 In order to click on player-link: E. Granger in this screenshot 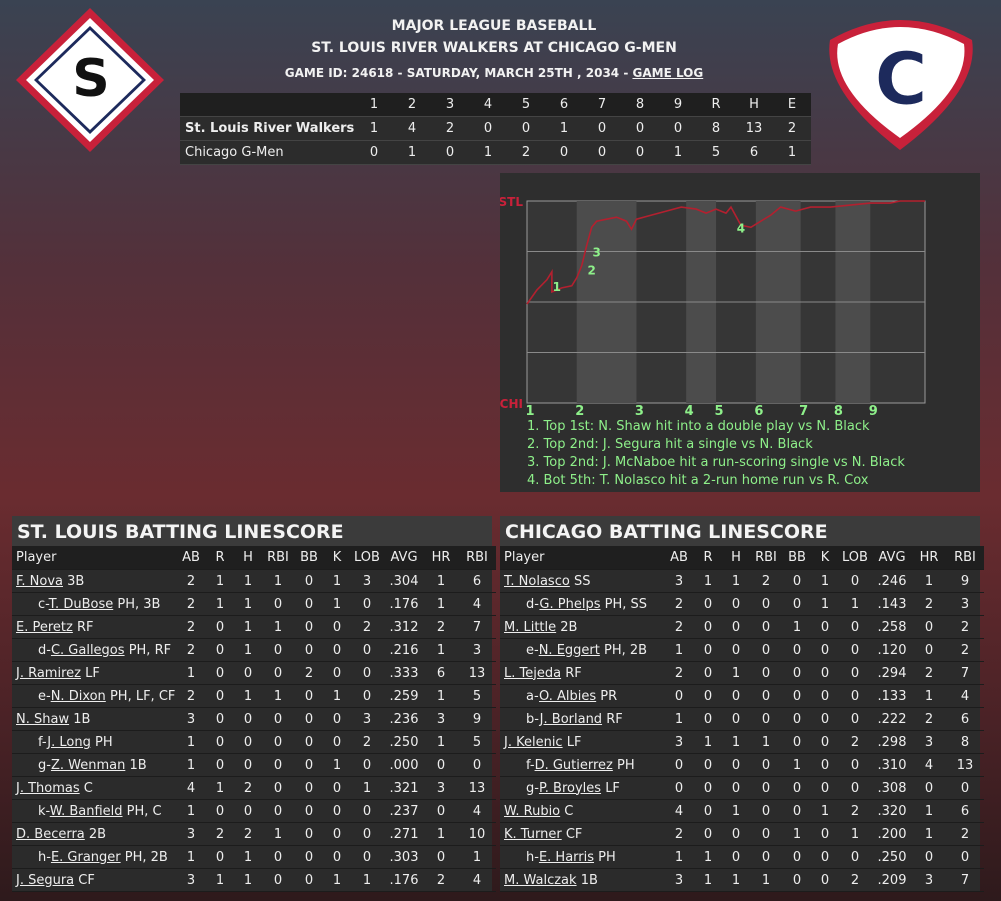, I will do `click(85, 857)`.